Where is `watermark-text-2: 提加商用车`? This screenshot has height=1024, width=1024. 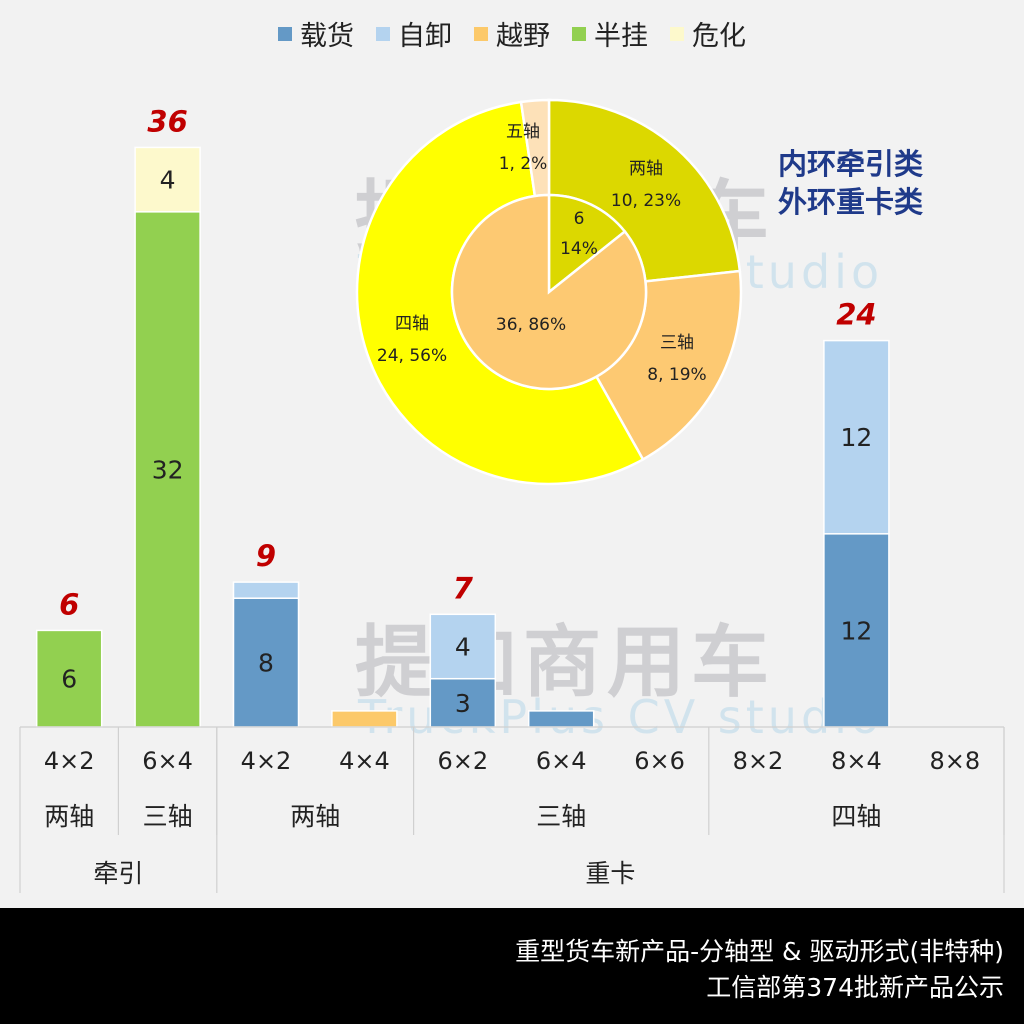
watermark-text-2: 提加商用车 is located at coordinates (565, 663).